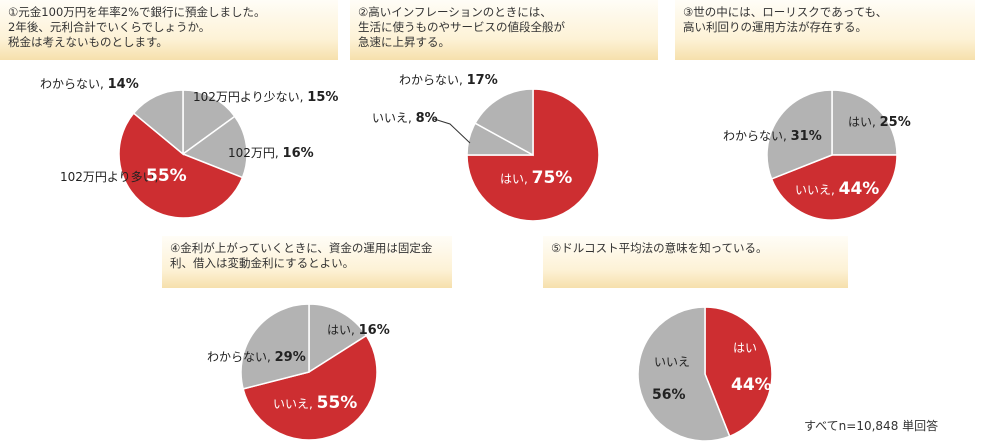 This screenshot has height=447, width=999. What do you see at coordinates (88, 42) in the screenshot?
I see `question-1-line-3: 税金は考えないものとします。` at bounding box center [88, 42].